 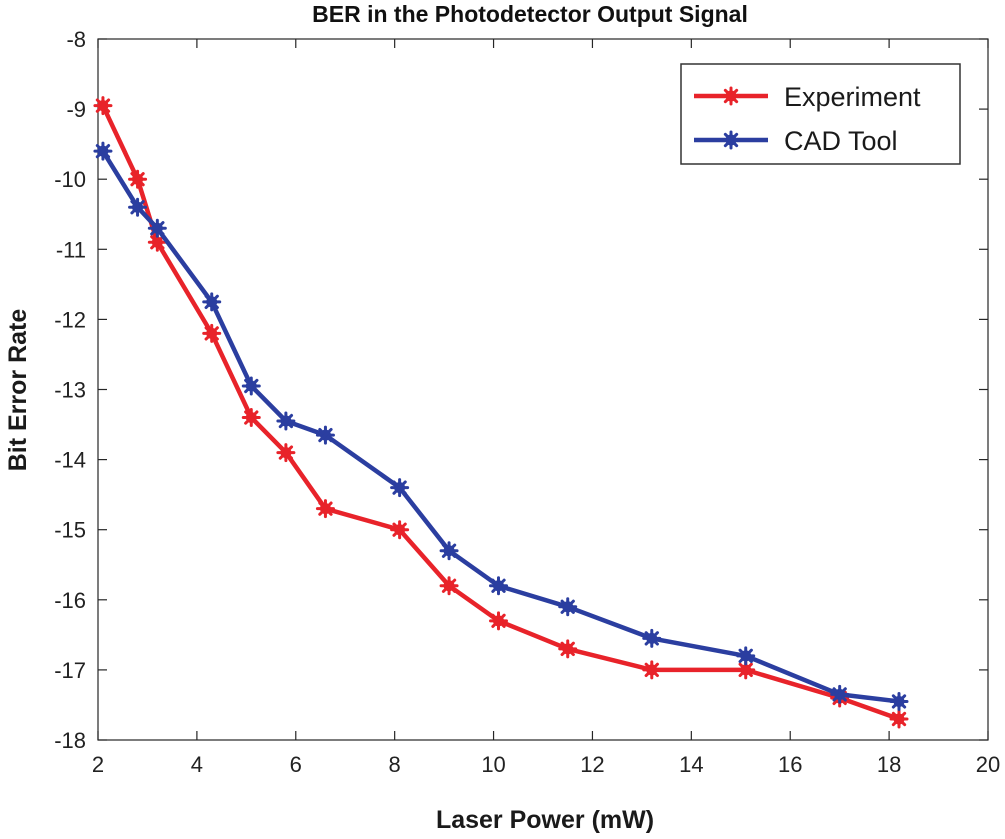 What do you see at coordinates (691, 764) in the screenshot?
I see `x-tick-label: 14` at bounding box center [691, 764].